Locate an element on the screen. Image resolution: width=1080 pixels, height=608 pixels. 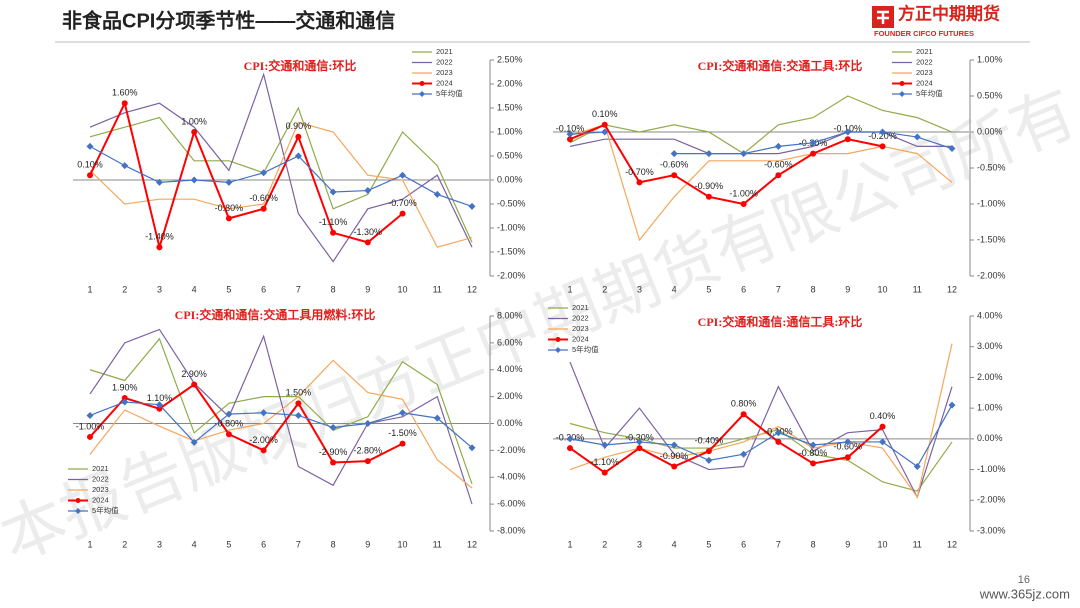
data-label: -1.30% is located at coordinates (368, 232).